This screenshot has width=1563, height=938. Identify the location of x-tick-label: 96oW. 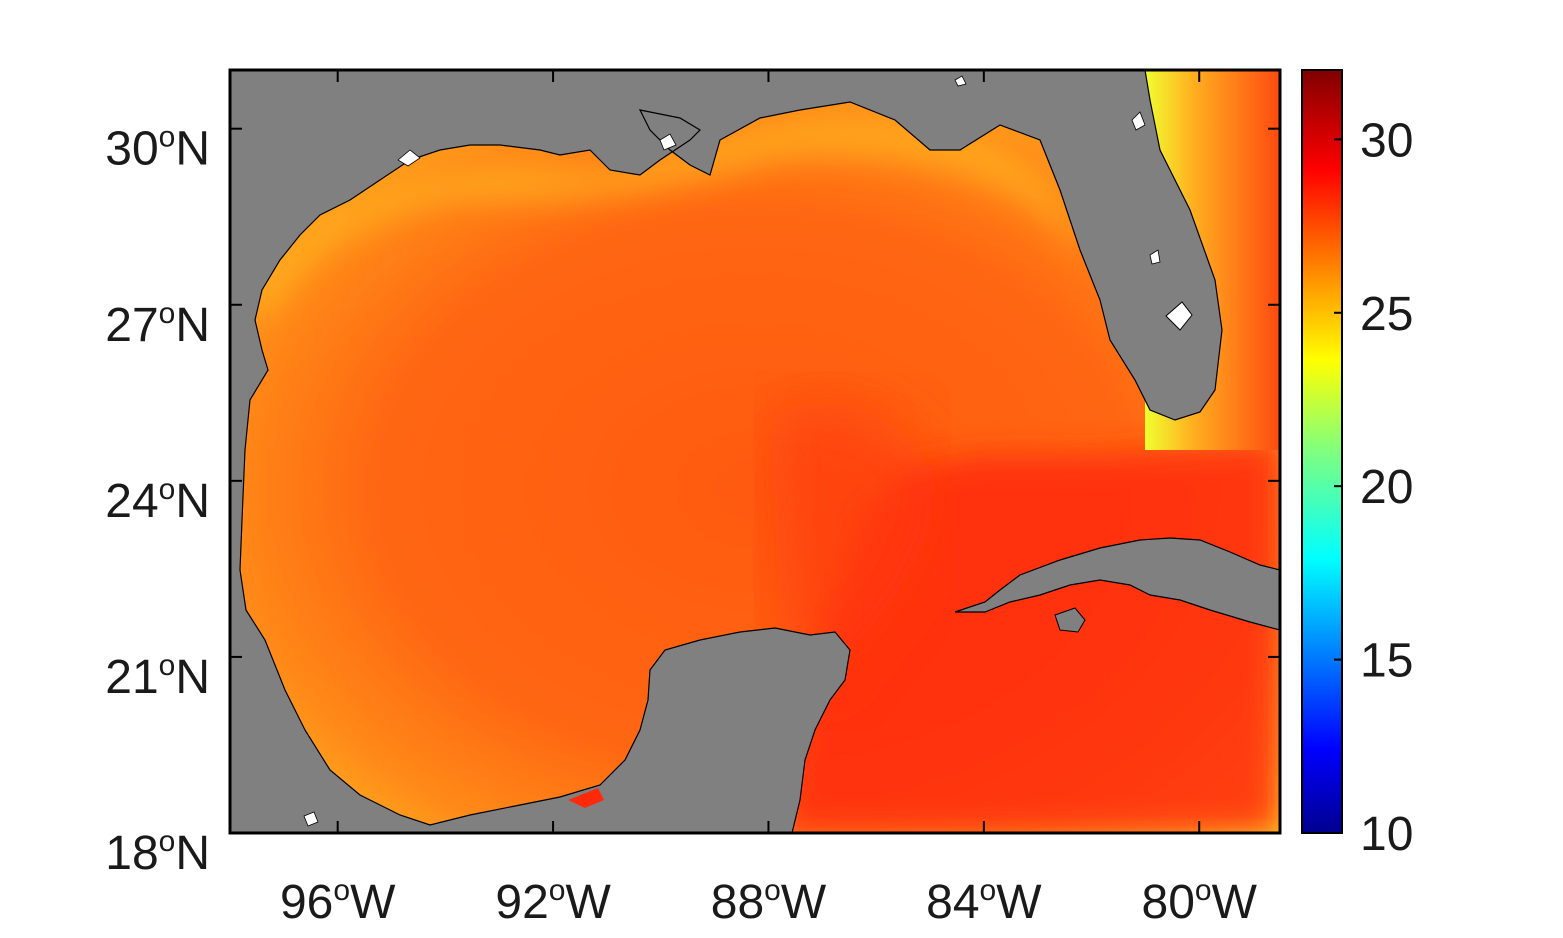
(338, 901).